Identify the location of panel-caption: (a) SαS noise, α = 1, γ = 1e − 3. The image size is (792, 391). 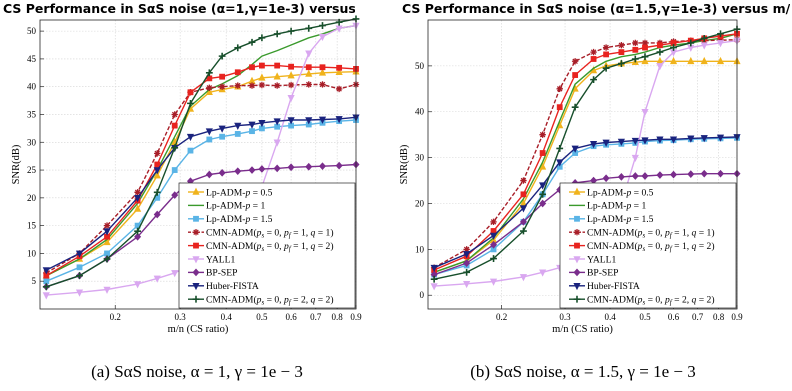
(197, 371).